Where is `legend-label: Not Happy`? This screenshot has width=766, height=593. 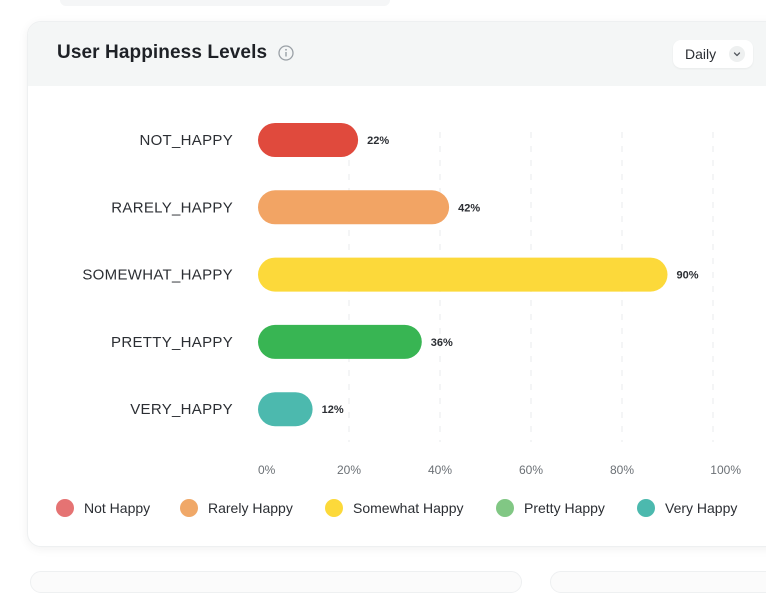
legend-label: Not Happy is located at coordinates (117, 508).